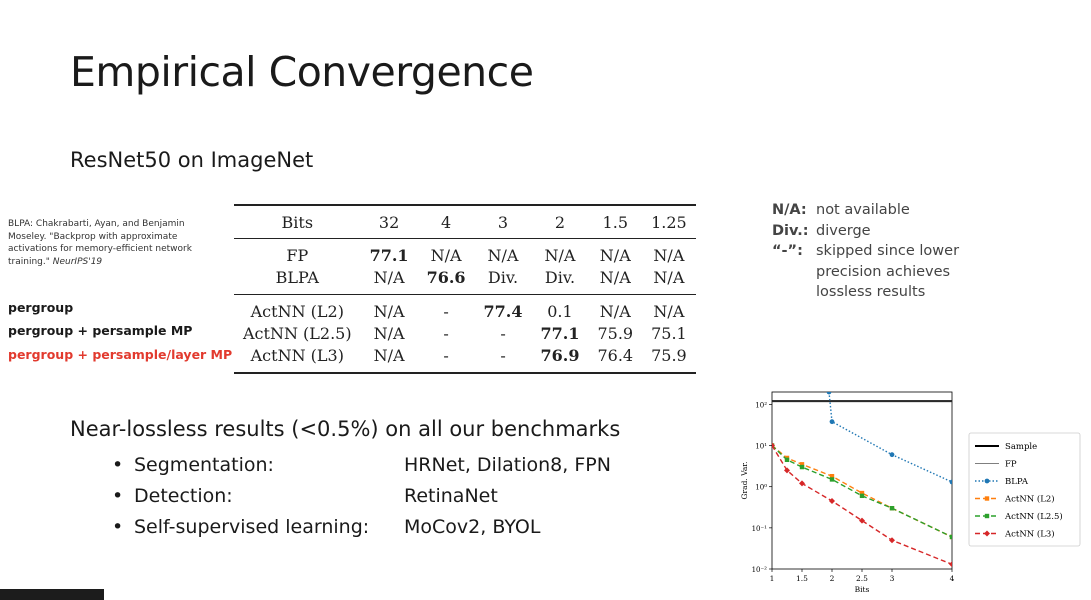 The image size is (1091, 600). I want to click on row-label: BLPA, so click(297, 277).